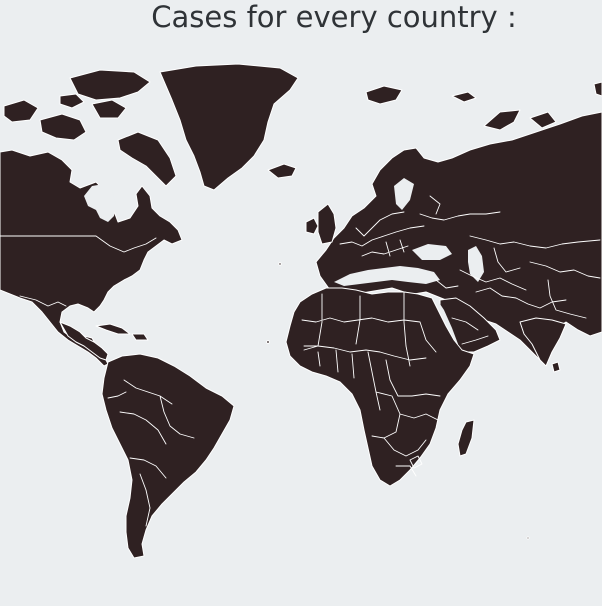 The height and width of the screenshot is (606, 602). What do you see at coordinates (404, 194) in the screenshot?
I see `baltic-sea` at bounding box center [404, 194].